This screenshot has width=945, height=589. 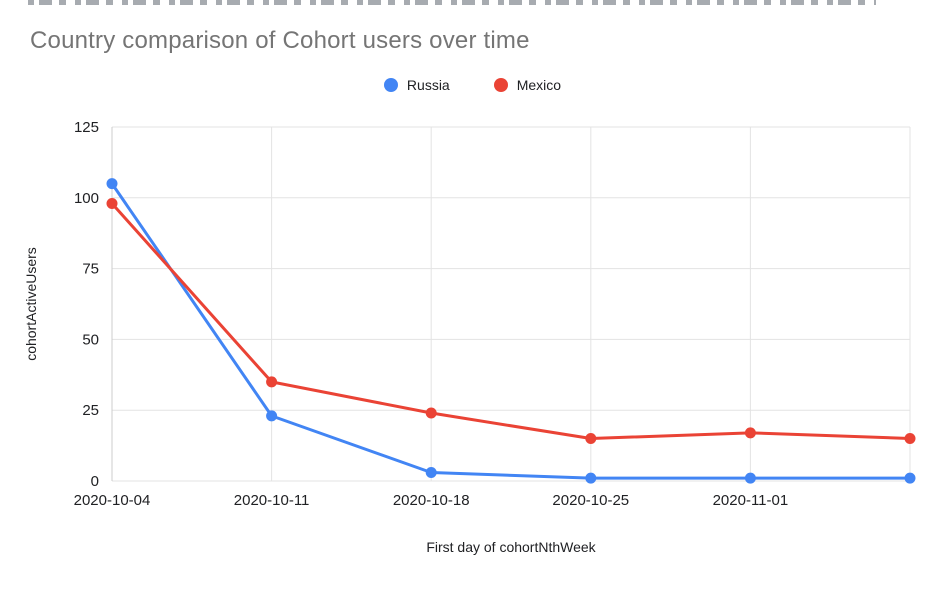 I want to click on x-tick-label: 2020-10-11, so click(x=272, y=500).